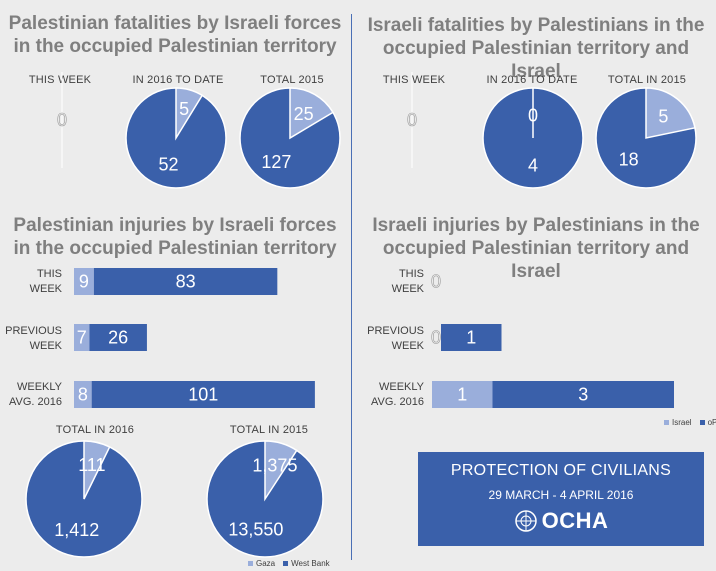 This screenshot has height=571, width=716. Describe the element at coordinates (561, 470) in the screenshot. I see `banner-title: PROTECTION OF CIVILIANS` at that location.